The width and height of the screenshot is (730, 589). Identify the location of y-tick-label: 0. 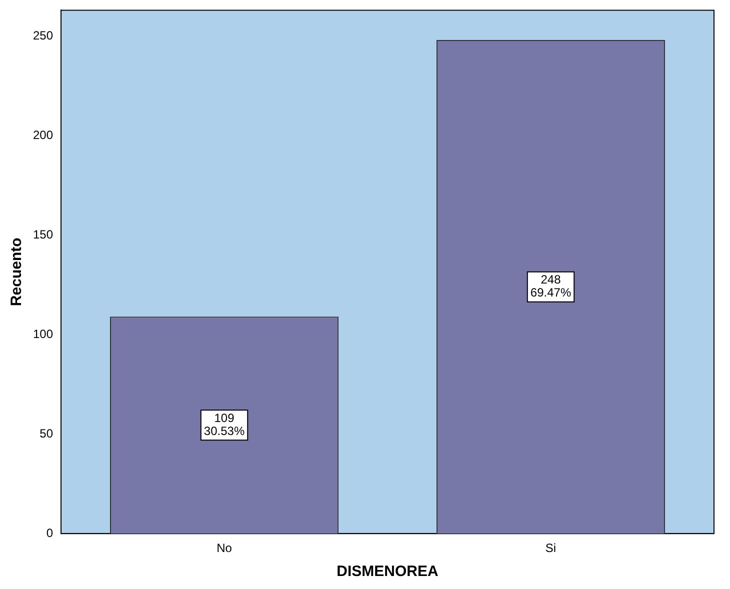
(50, 533).